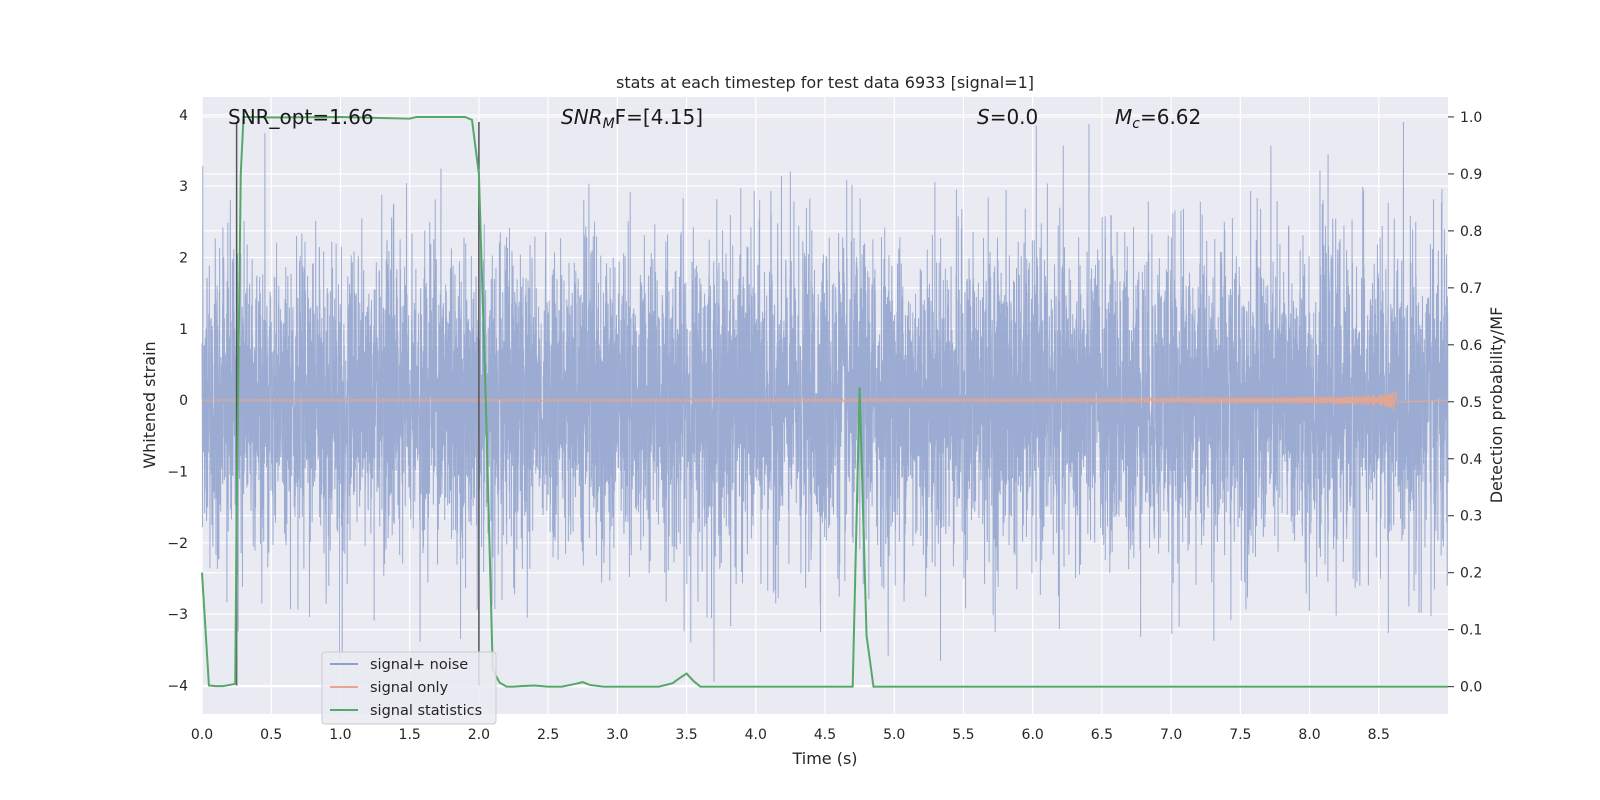 This screenshot has height=800, width=1600. What do you see at coordinates (894, 735) in the screenshot?
I see `x-tick-label: 5.0` at bounding box center [894, 735].